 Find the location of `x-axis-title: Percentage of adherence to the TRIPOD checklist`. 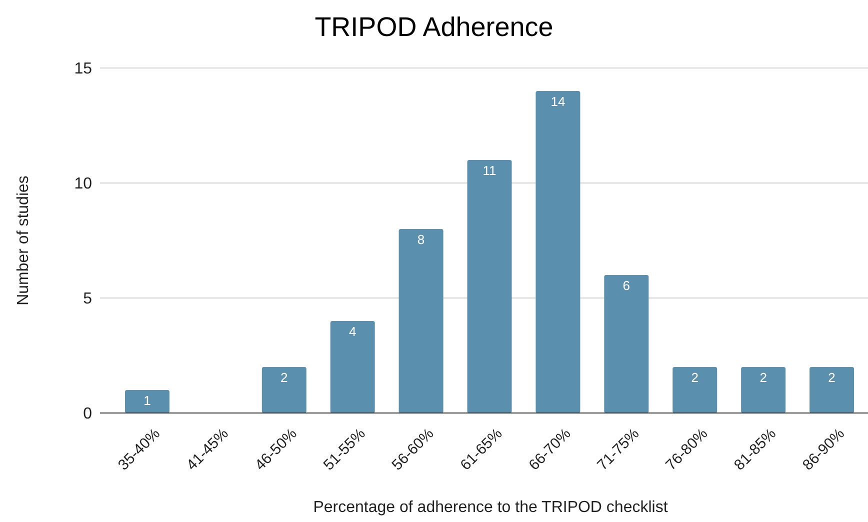

x-axis-title: Percentage of adherence to the TRIPOD checklist is located at coordinates (490, 507).